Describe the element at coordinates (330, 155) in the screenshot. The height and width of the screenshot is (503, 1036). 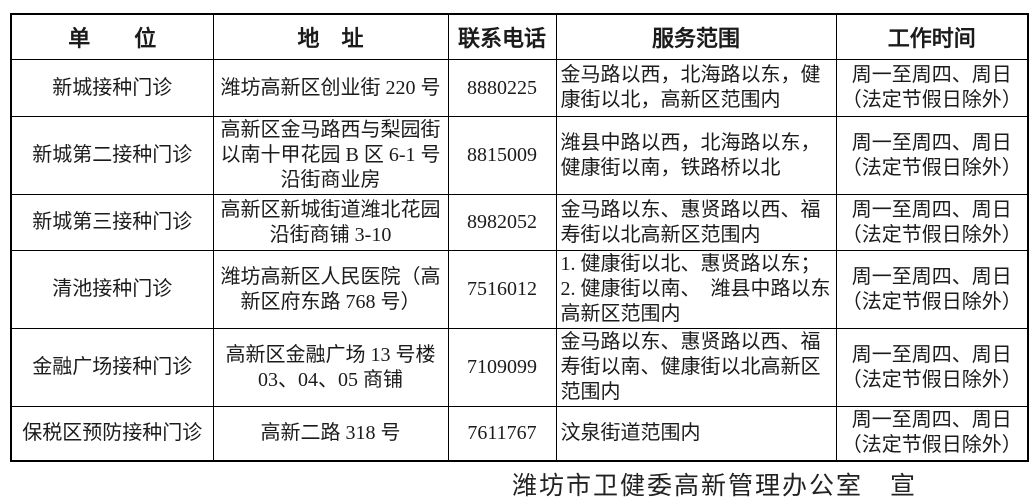
I see `cell-address: 高新区金马路西与梨园街以南十甲花园 B 区 6-1 号沿街商业房` at that location.